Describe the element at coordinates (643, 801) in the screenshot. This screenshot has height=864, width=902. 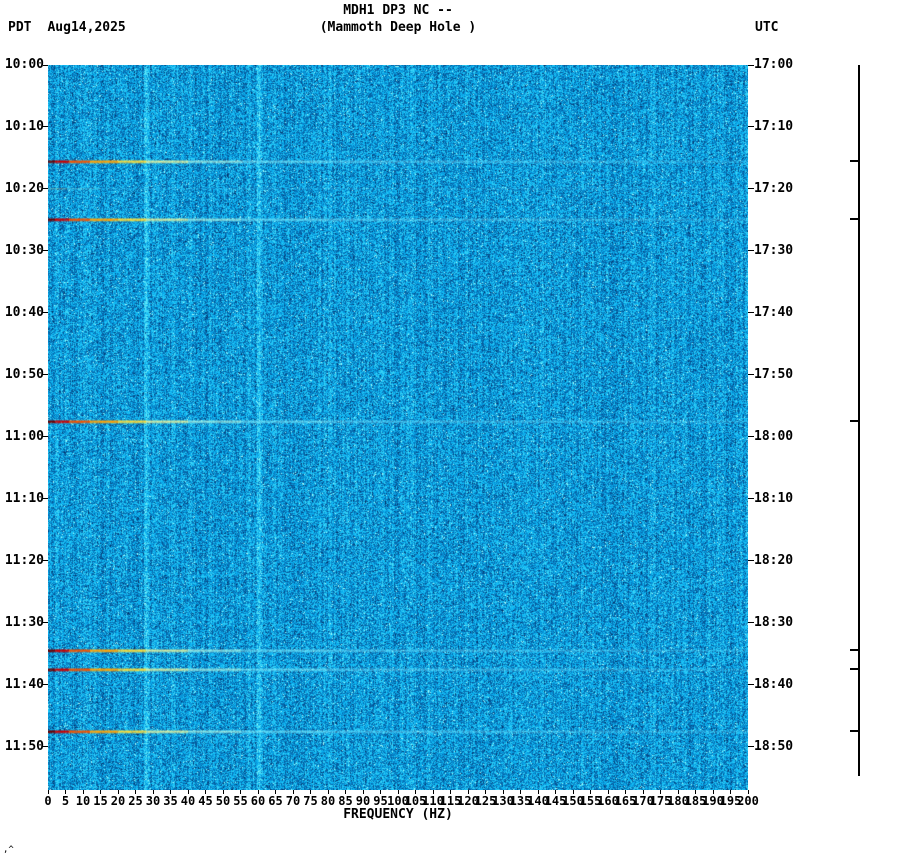
I see `x-axis-label: 170` at that location.